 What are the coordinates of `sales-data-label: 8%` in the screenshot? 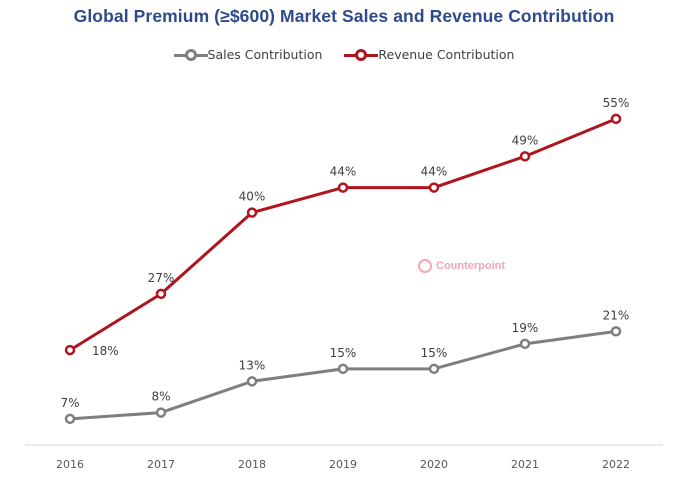 It's located at (160, 397).